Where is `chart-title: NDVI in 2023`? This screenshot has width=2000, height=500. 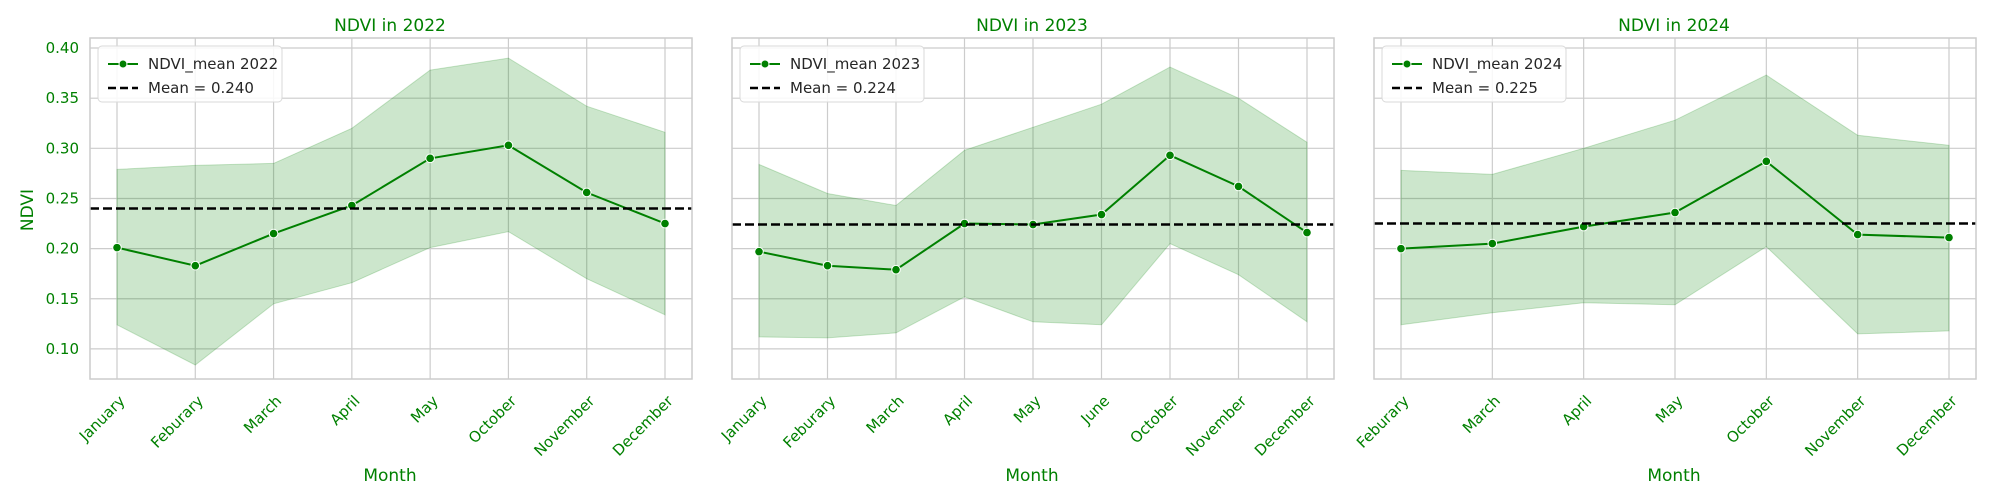
chart-title: NDVI in 2023 is located at coordinates (1032, 26).